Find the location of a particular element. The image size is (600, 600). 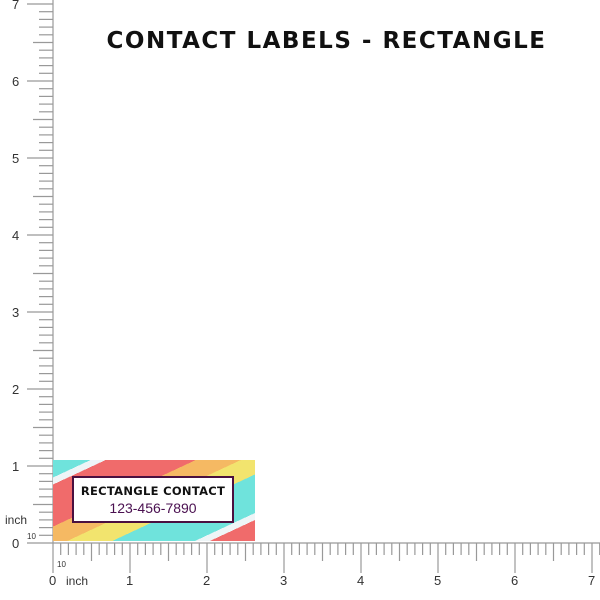

x-unit-label: inch is located at coordinates (77, 581).